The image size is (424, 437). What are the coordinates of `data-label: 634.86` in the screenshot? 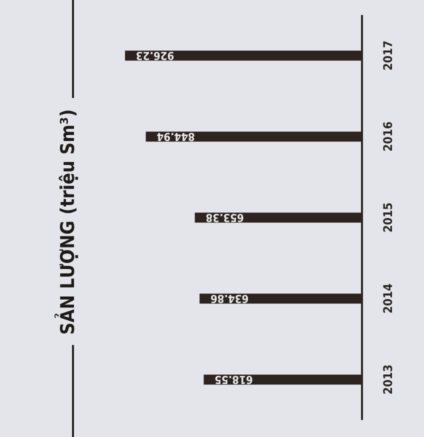 It's located at (229, 299).